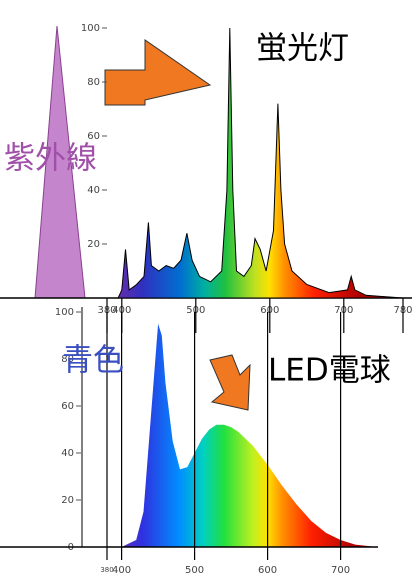 Image resolution: width=418 pixels, height=588 pixels. Describe the element at coordinates (194, 570) in the screenshot. I see `x-tick-label: 500` at that location.